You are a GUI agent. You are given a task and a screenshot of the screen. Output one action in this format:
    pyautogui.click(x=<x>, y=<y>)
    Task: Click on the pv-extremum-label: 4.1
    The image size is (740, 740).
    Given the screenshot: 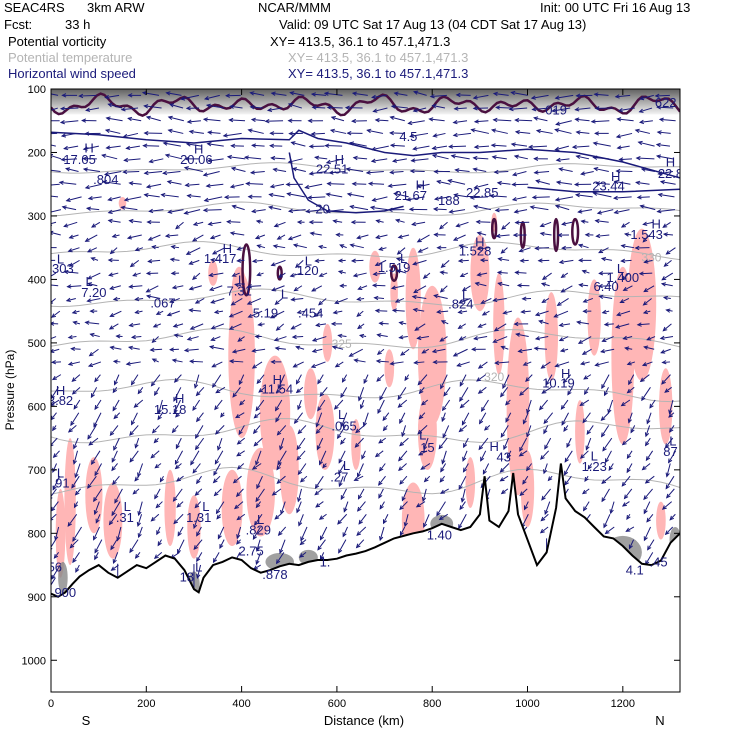 What is the action you would take?
    pyautogui.click(x=635, y=570)
    